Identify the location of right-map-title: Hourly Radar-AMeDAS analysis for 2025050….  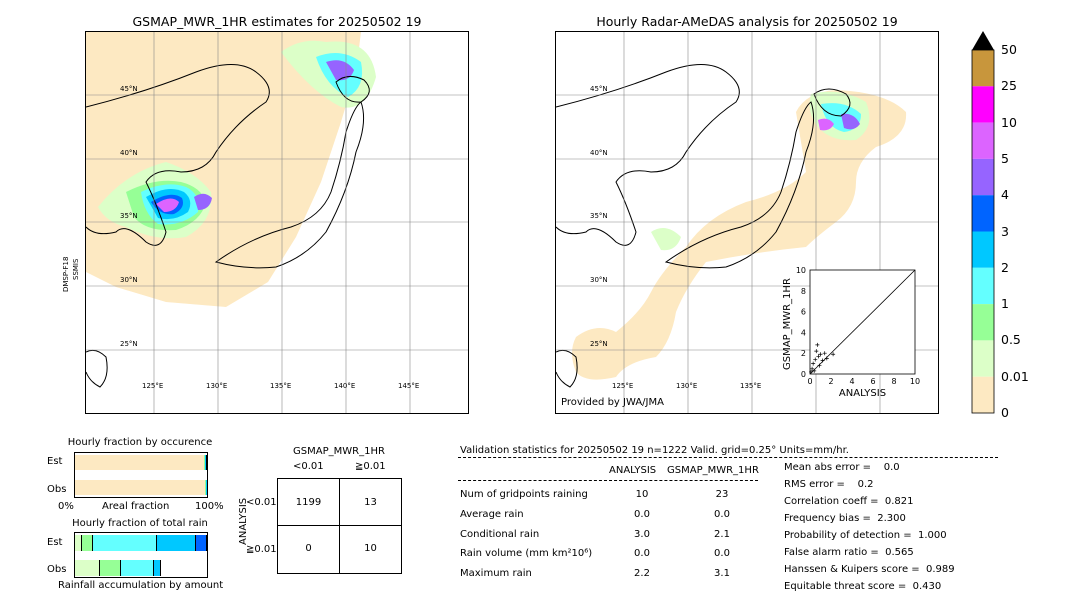
(747, 21).